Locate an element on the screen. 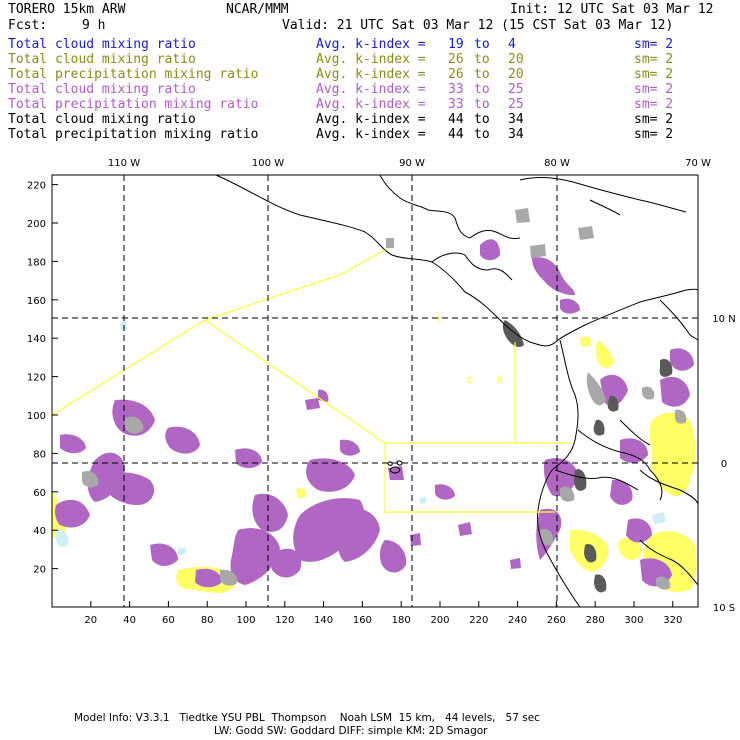 This screenshot has width=740, height=740. region-label: R is located at coordinates (500, 381).